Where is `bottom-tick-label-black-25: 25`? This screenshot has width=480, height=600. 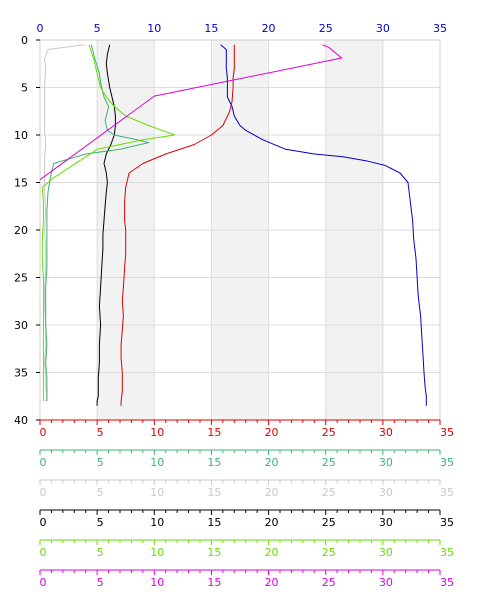 bottom-tick-label-black-25: 25 is located at coordinates (329, 522).